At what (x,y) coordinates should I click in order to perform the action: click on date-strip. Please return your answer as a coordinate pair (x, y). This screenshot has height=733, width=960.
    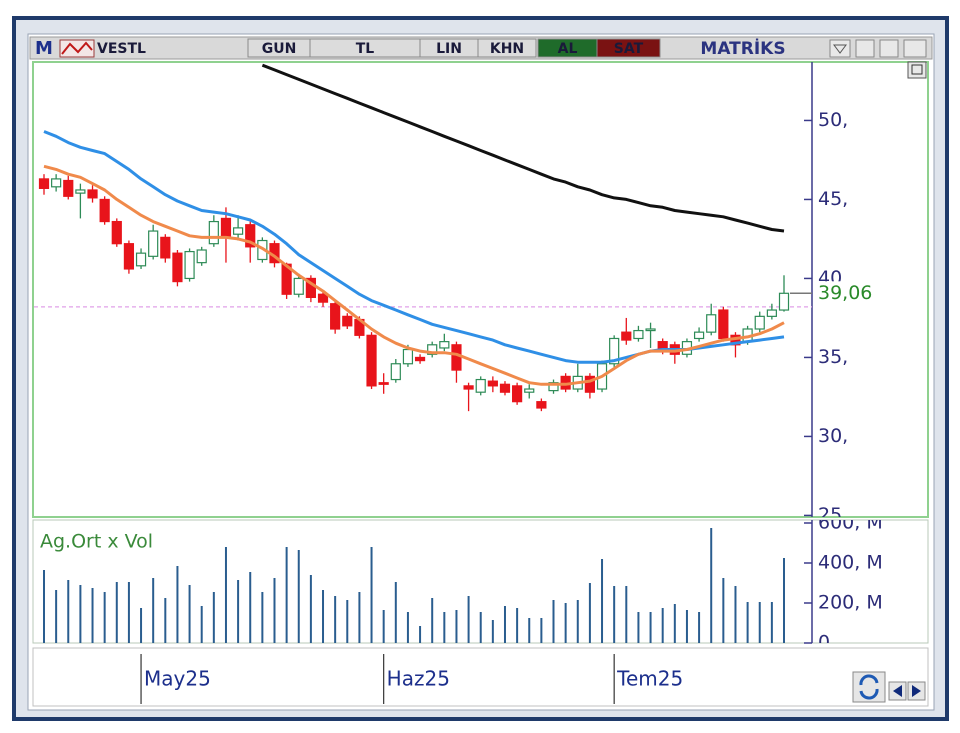
    Looking at the image, I should click on (480, 677).